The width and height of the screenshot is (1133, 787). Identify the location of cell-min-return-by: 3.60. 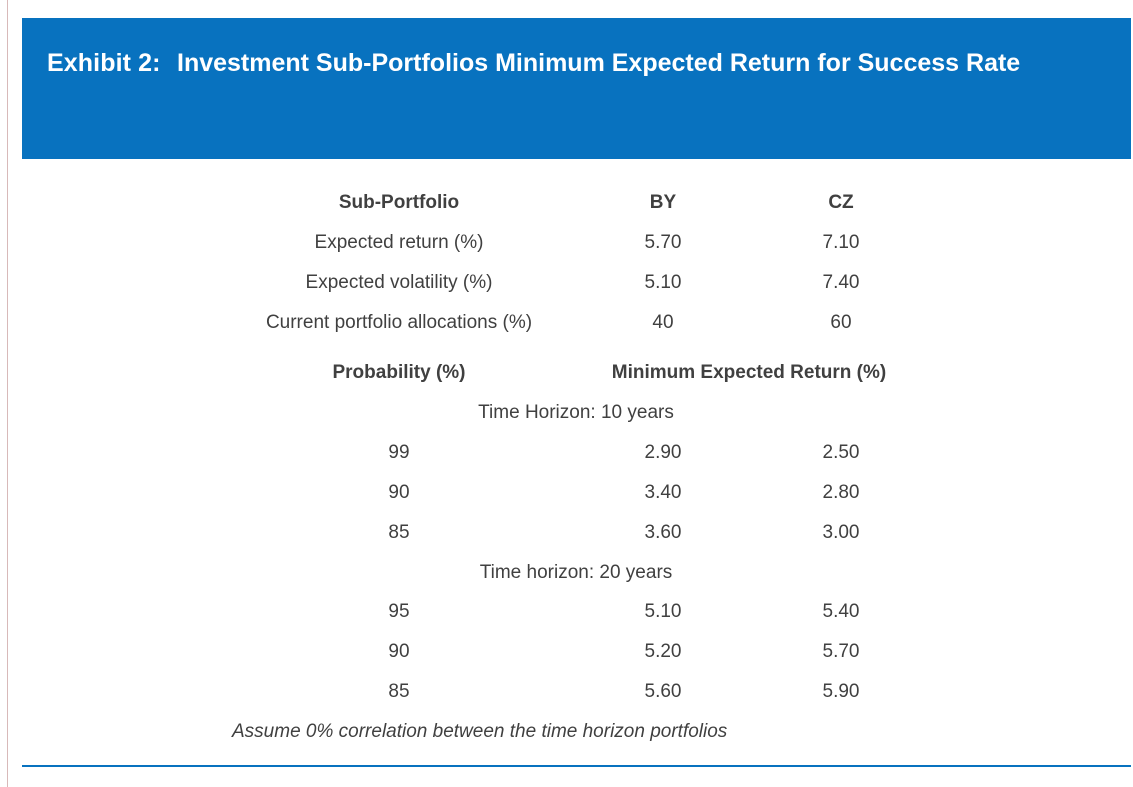
(663, 532).